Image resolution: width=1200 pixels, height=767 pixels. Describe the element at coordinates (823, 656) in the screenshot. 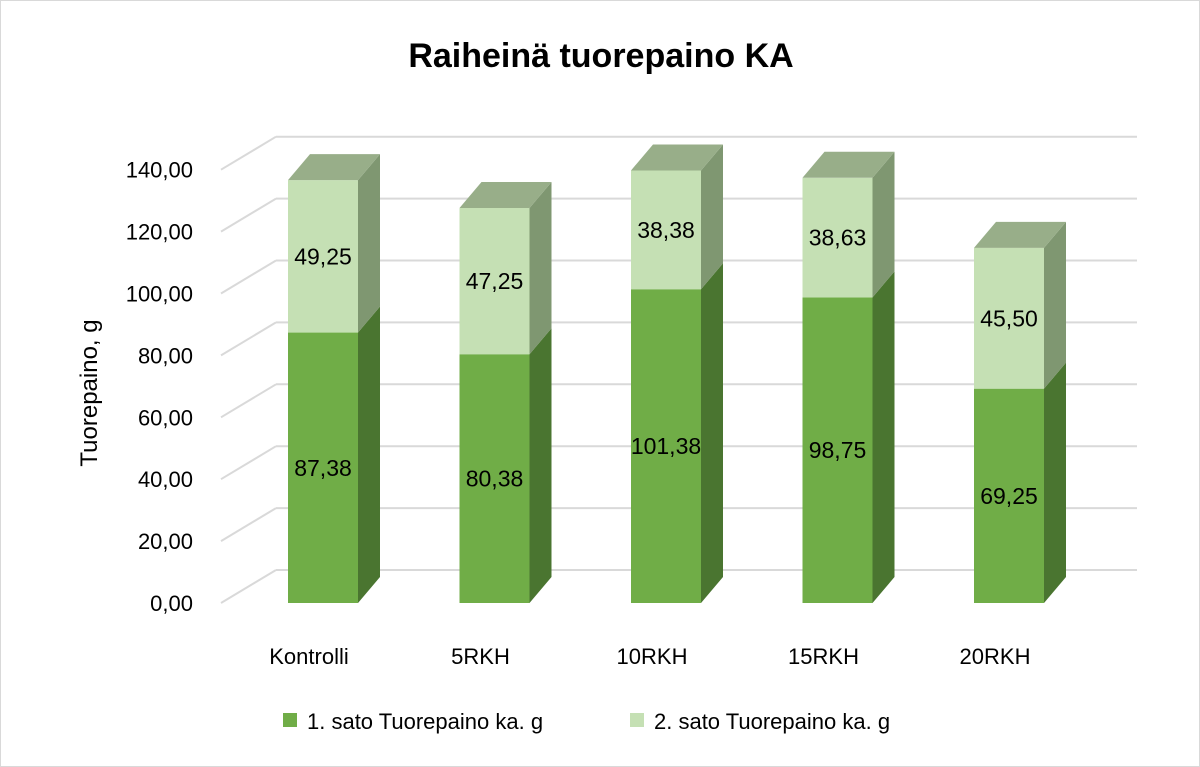

I see `x-tick-label: 15RKH` at that location.